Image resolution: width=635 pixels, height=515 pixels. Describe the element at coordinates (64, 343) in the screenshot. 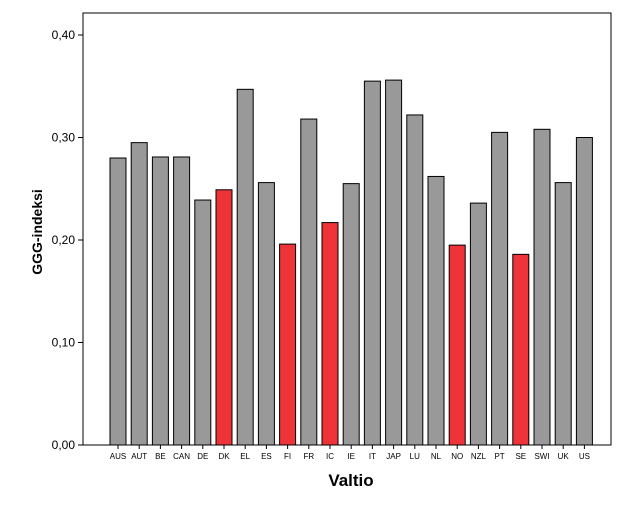

I see `y-tick-label: 0,10` at that location.